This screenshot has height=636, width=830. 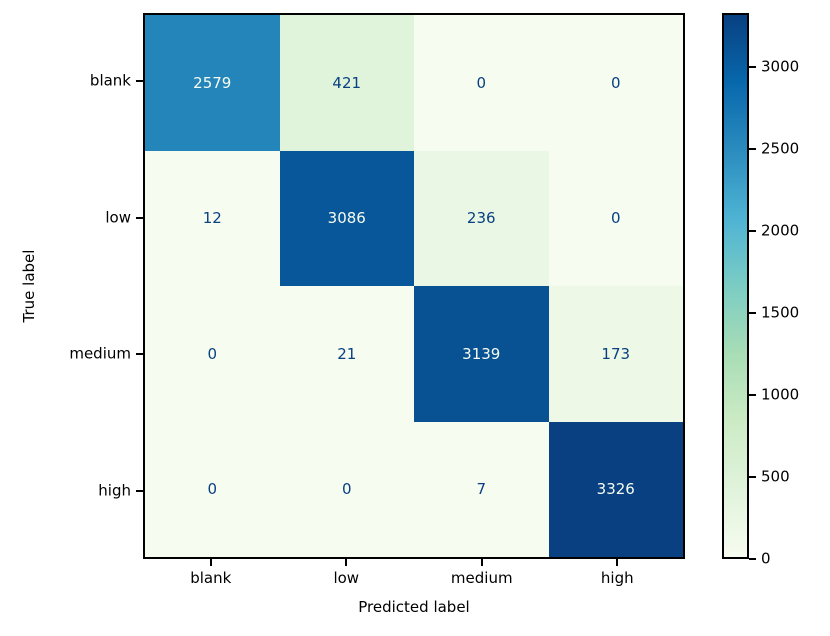 What do you see at coordinates (100, 353) in the screenshot?
I see `y-tick-label-medium: medium` at bounding box center [100, 353].